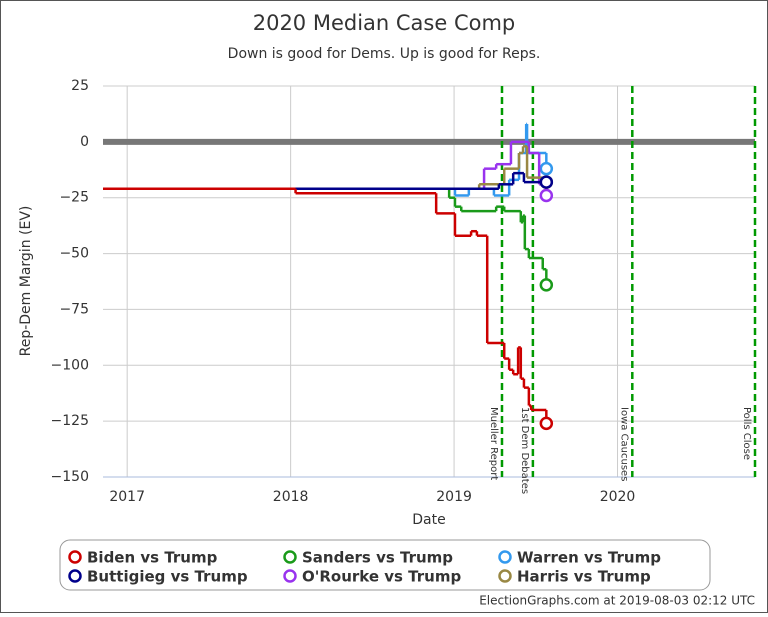 The image size is (768, 617). Describe the element at coordinates (127, 497) in the screenshot. I see `x-tick-label: 2017` at that location.